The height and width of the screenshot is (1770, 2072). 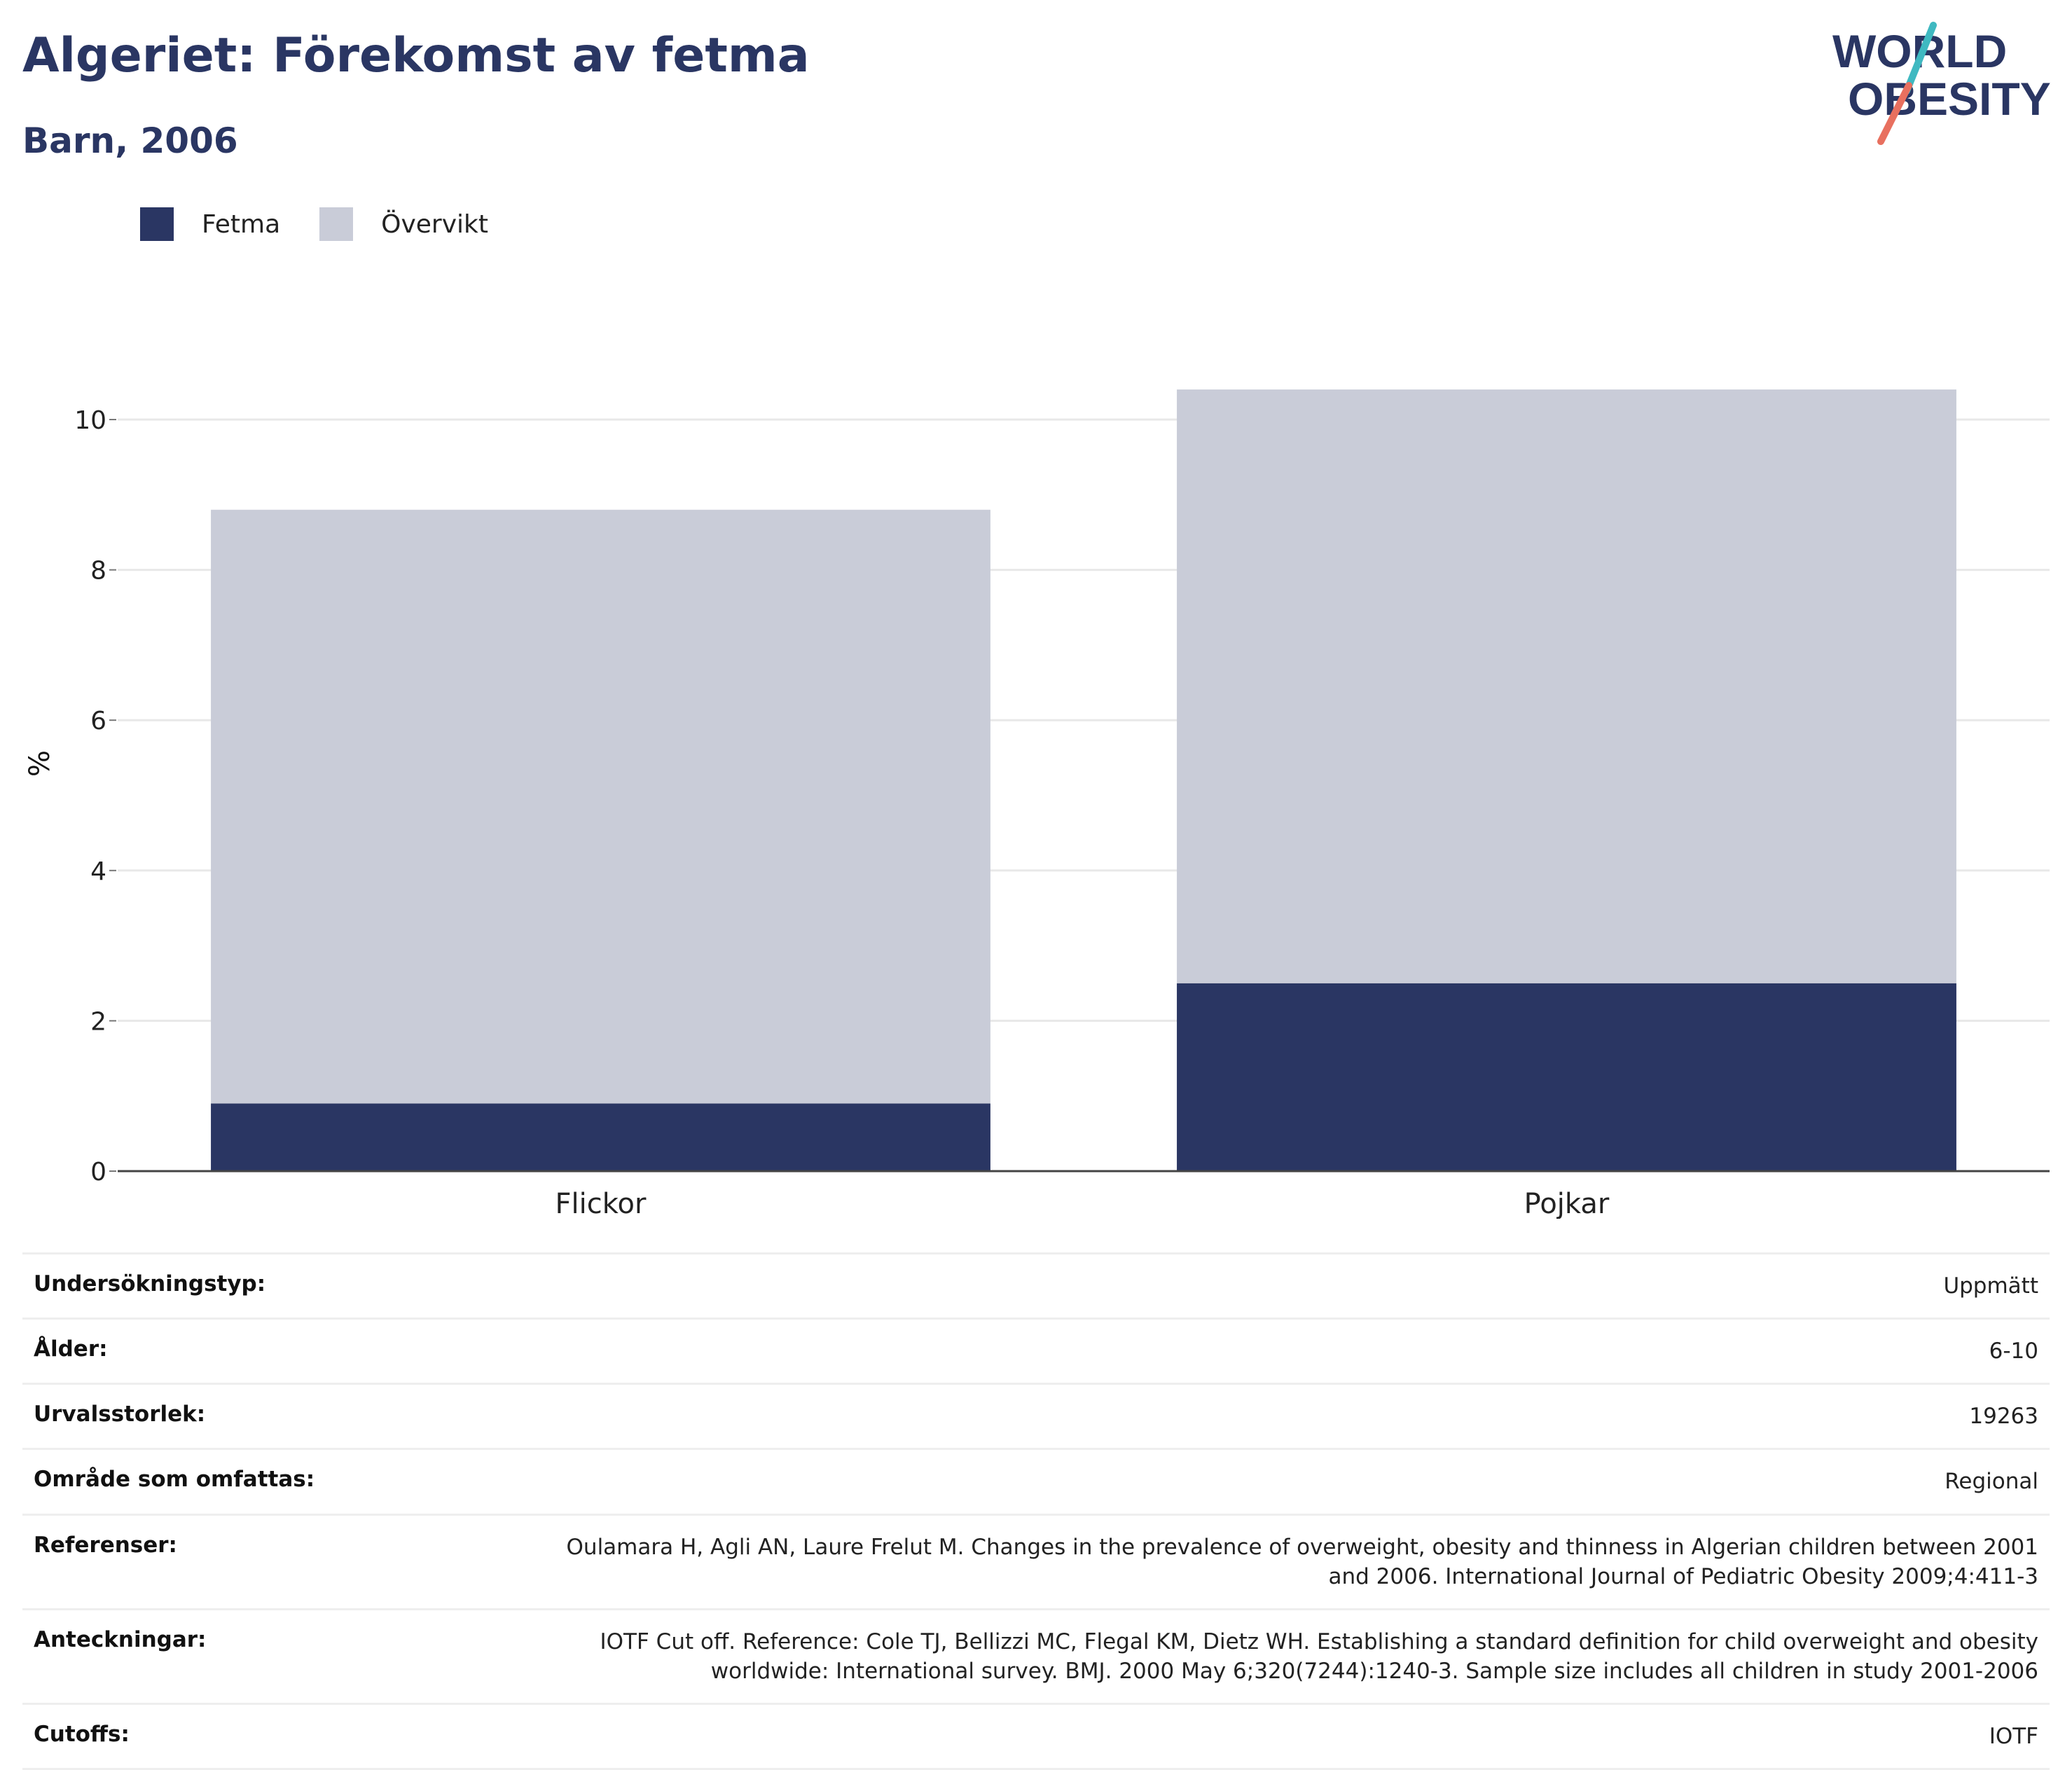 What do you see at coordinates (157, 224) in the screenshot?
I see `legend-swatch-fetma` at bounding box center [157, 224].